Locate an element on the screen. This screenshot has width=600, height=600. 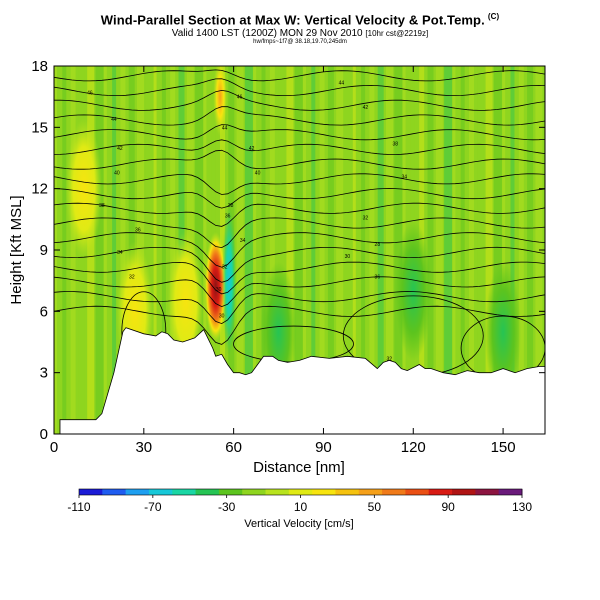
y-tick-label: 15 is located at coordinates (39, 127).